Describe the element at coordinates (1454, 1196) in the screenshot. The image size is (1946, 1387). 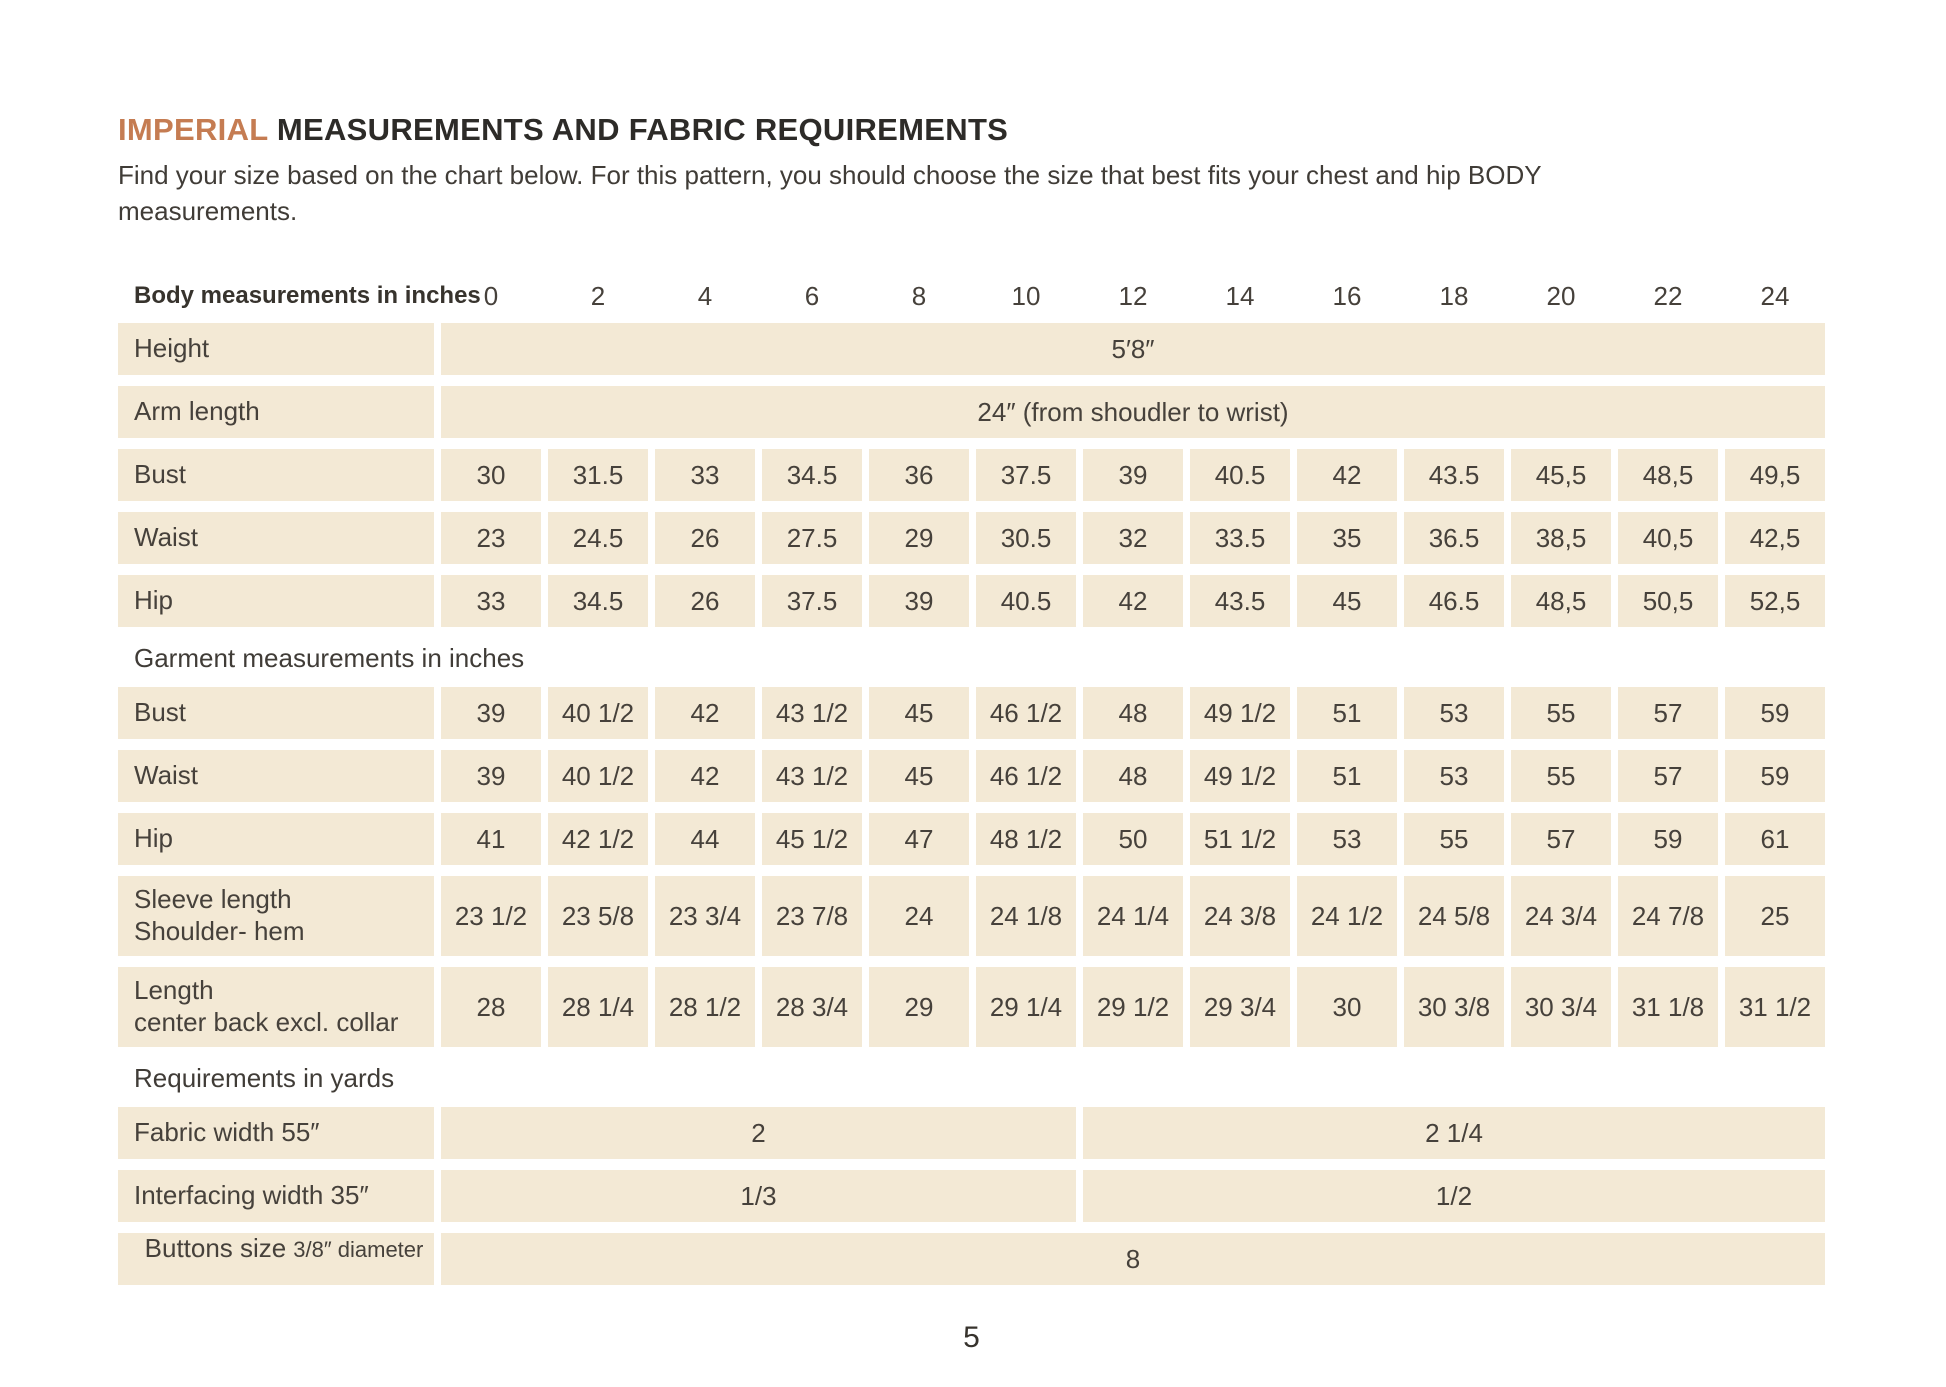
I see `req-right-value-cell: 1/2` at that location.